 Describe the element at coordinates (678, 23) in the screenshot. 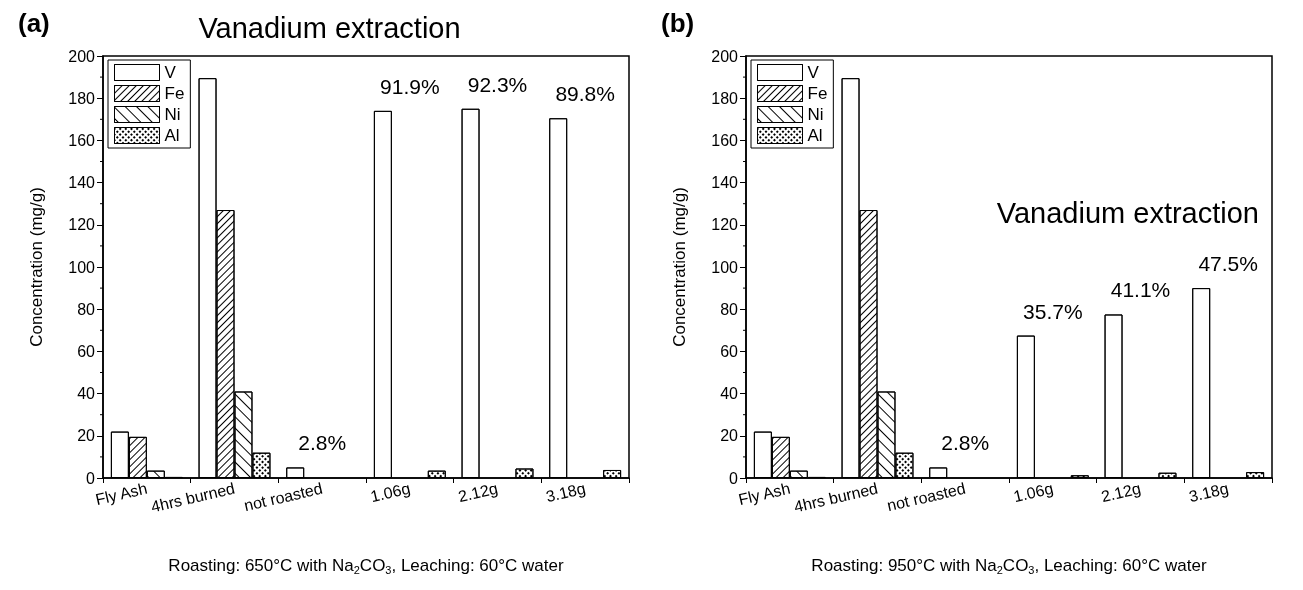

I see `text: (b)` at that location.